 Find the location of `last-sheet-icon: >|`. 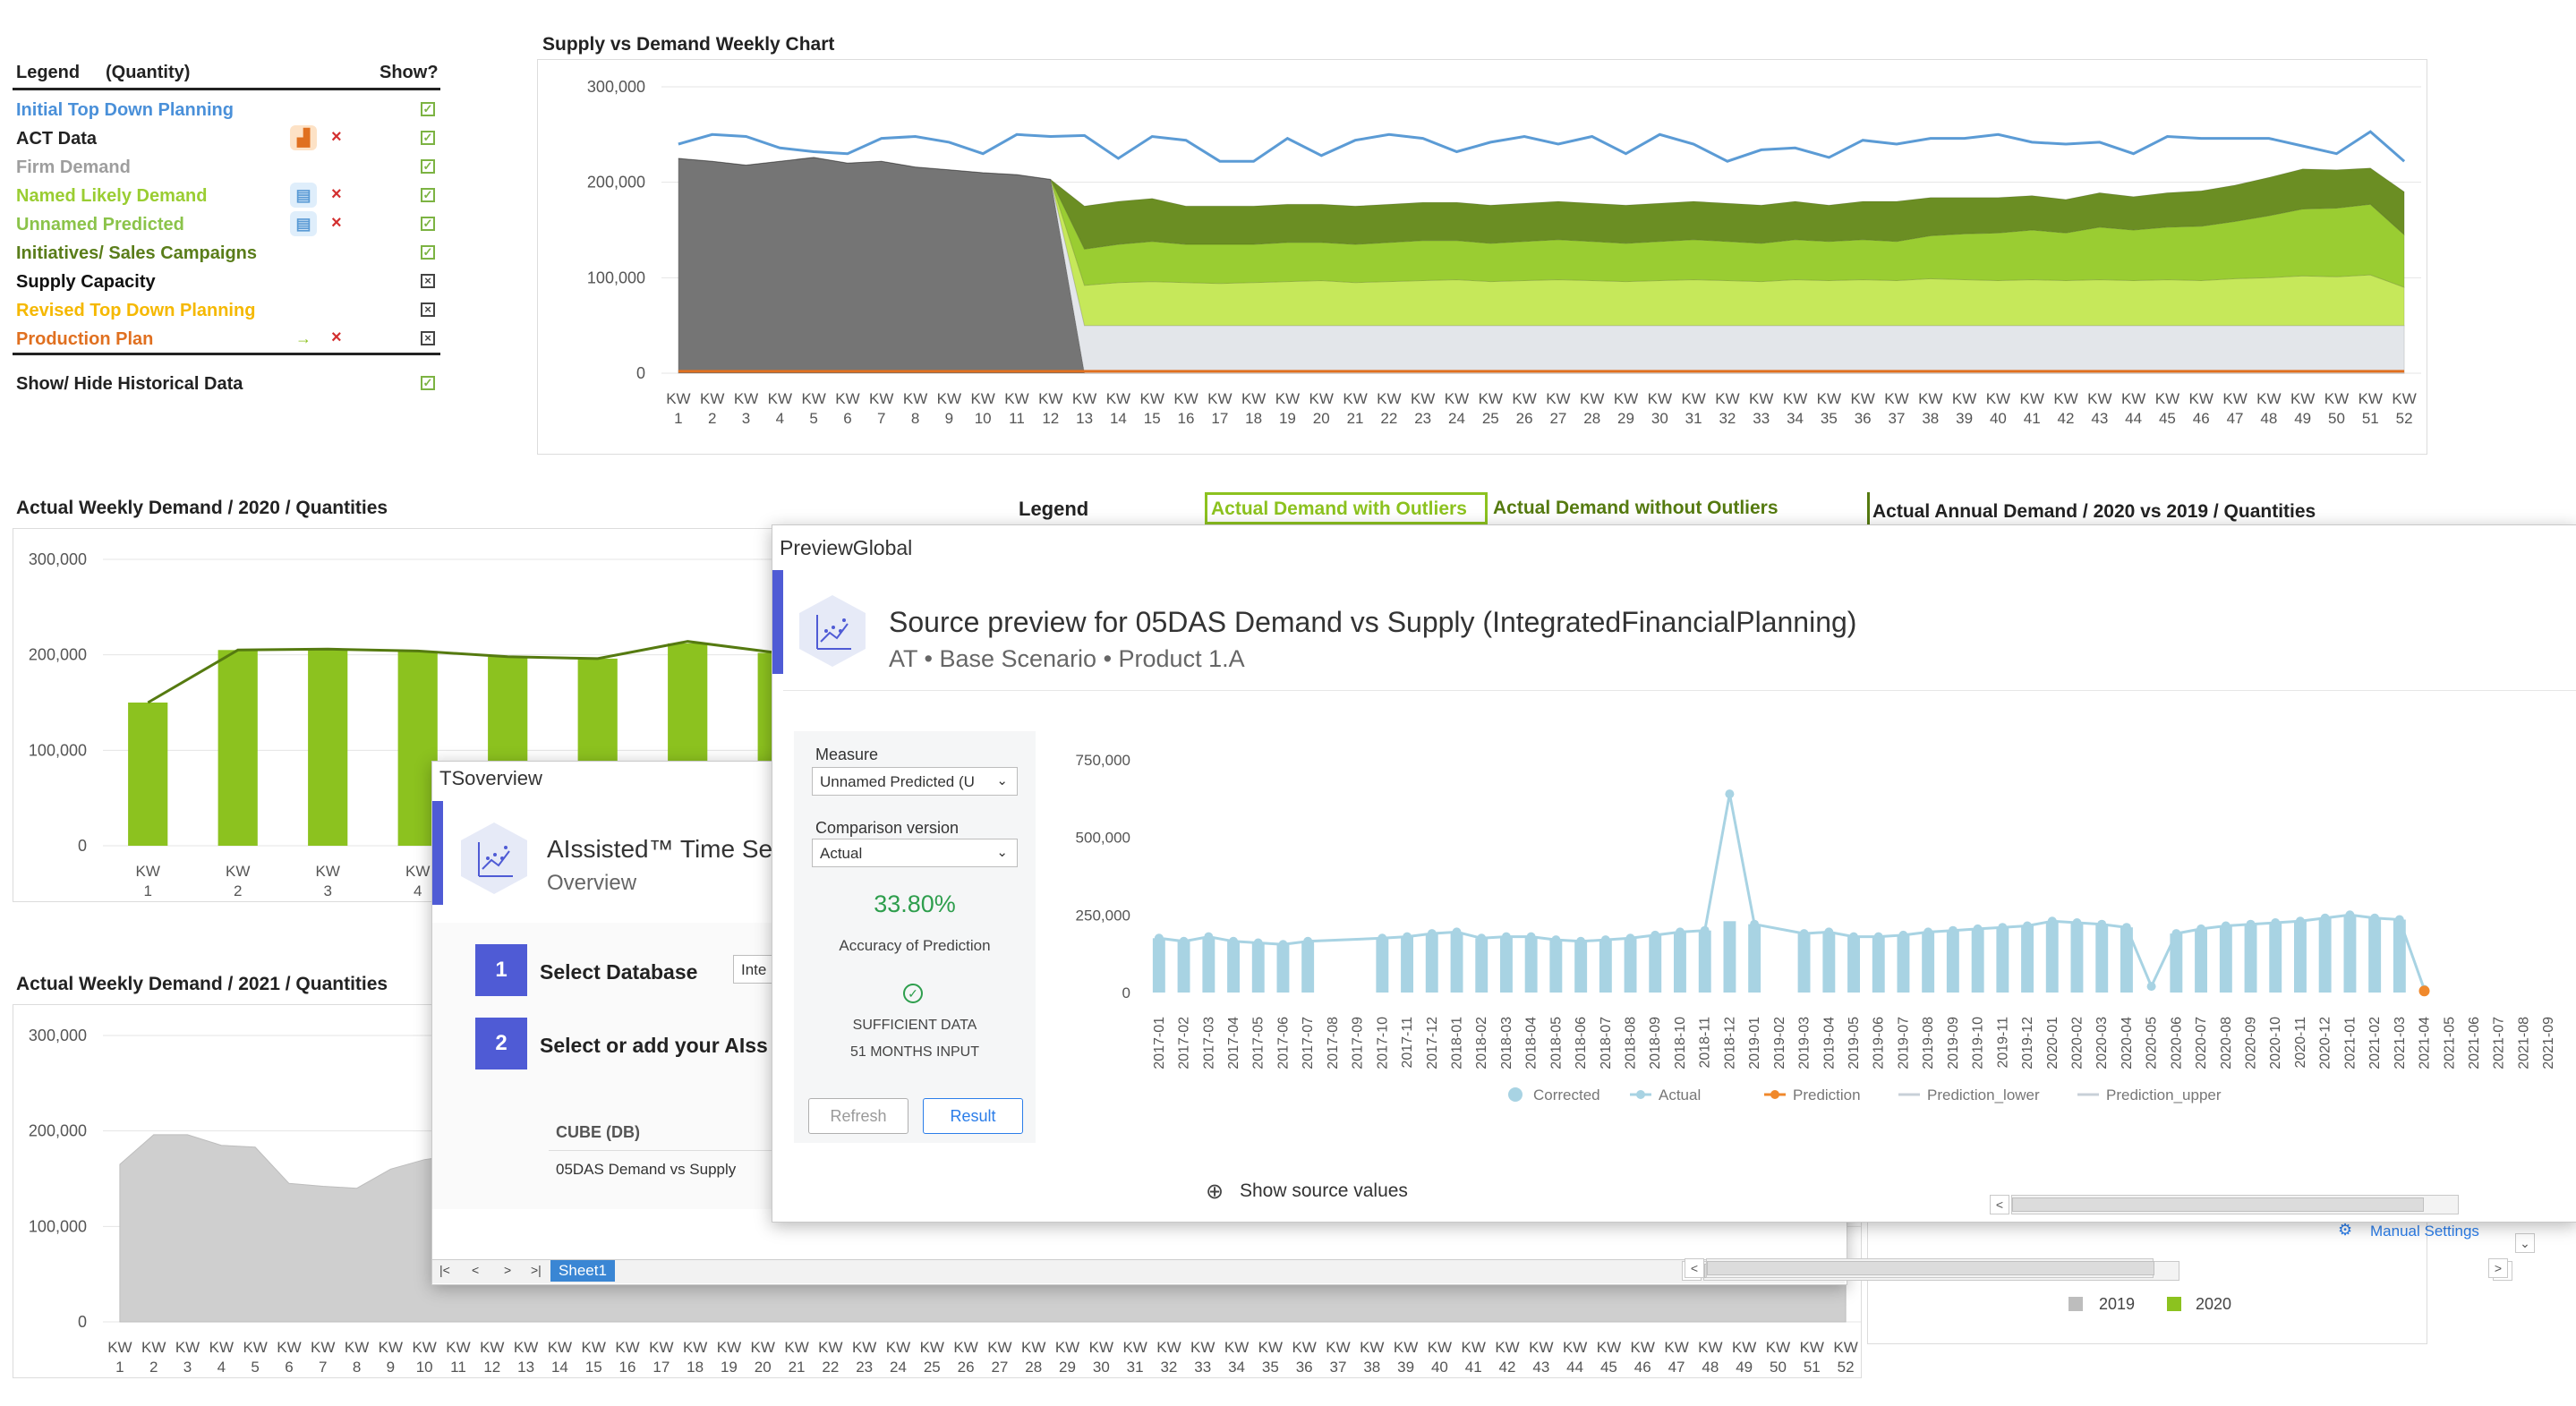

last-sheet-icon: >| is located at coordinates (536, 1270).